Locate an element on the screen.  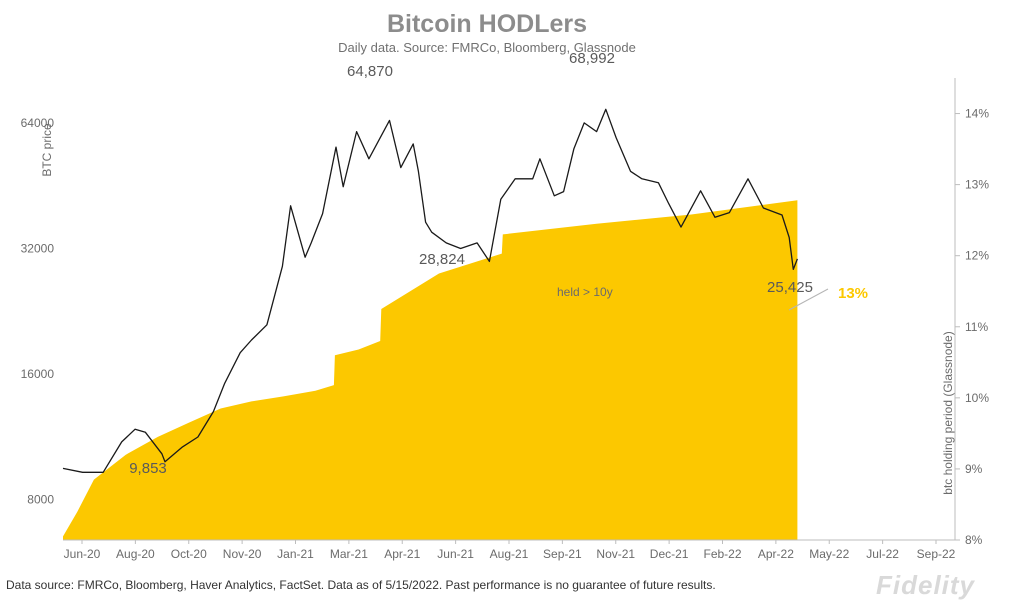
x-tick-label: Apr-21 is located at coordinates (402, 554).